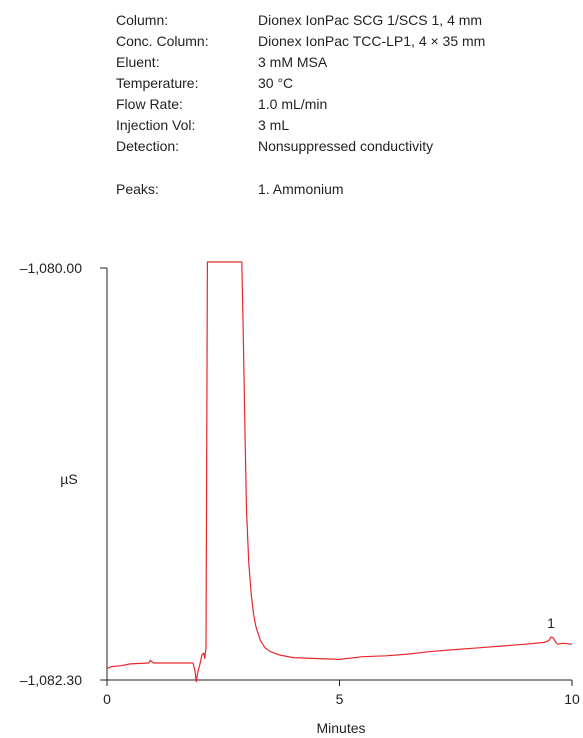  I want to click on peaks-value: 1. Ammonium, so click(301, 189).